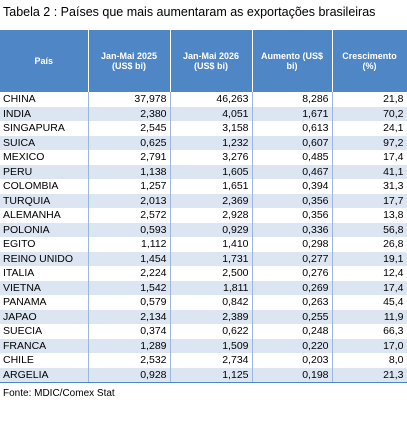 This screenshot has height=429, width=407. Describe the element at coordinates (129, 171) in the screenshot. I see `value-cell: 1,138` at that location.